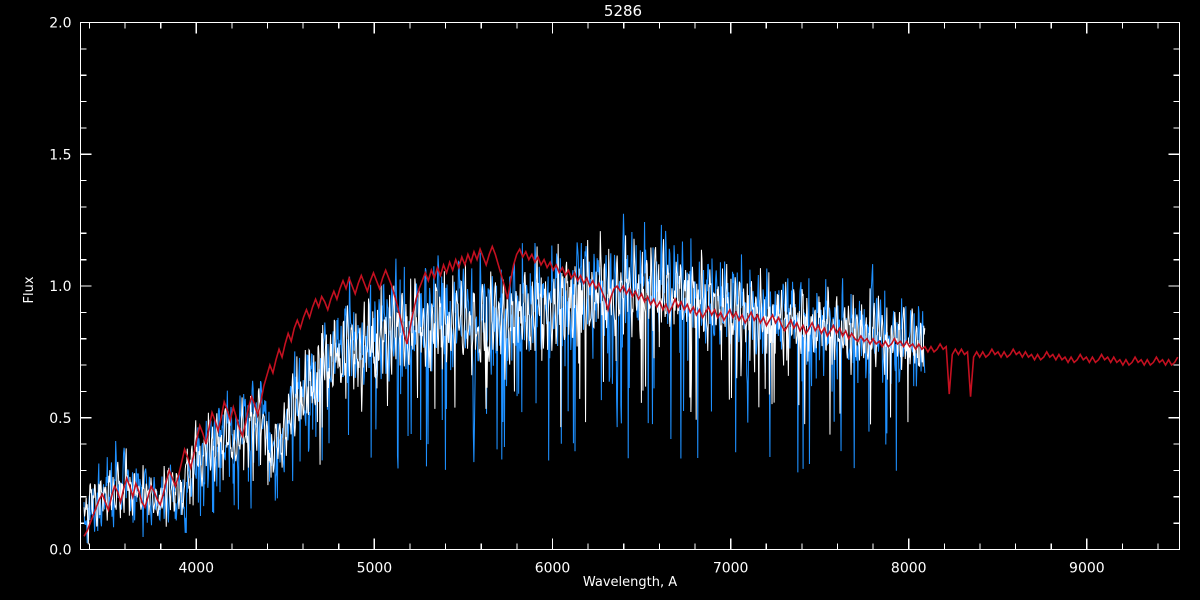 The height and width of the screenshot is (600, 1200). I want to click on x-tick-label: 9000, so click(1087, 569).